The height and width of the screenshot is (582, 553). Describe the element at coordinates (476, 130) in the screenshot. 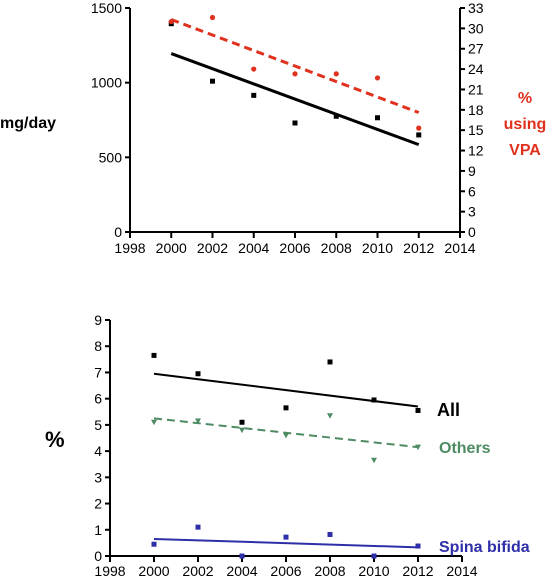

I see `top-right-y-tick-label: 15` at that location.